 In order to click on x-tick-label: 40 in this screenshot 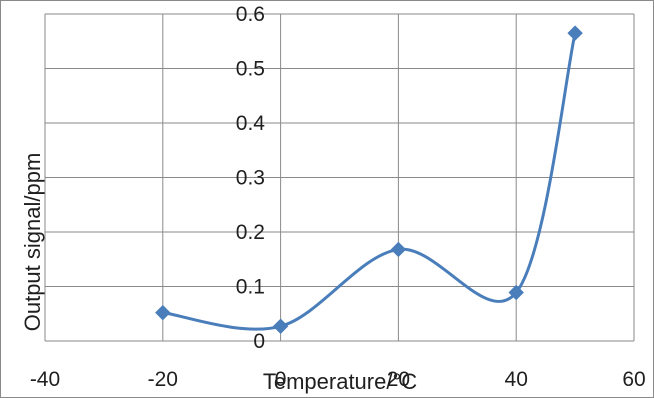, I will do `click(516, 379)`.